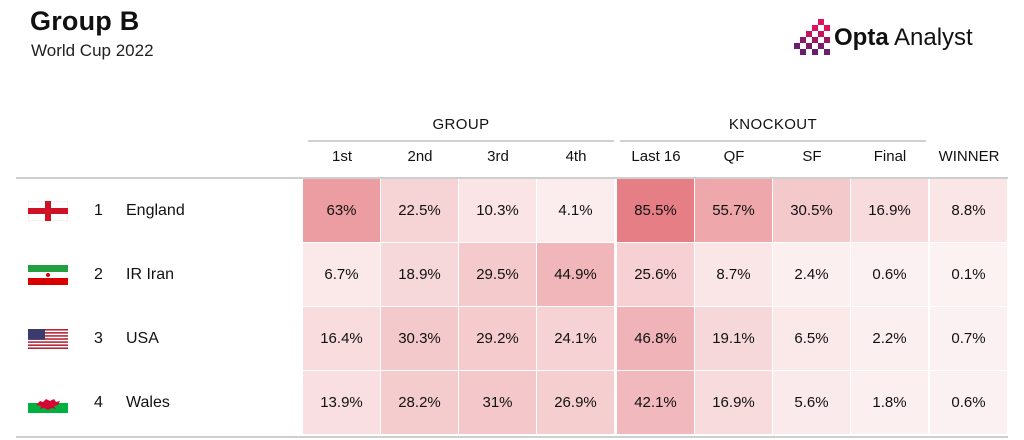 This screenshot has width=1024, height=440. Describe the element at coordinates (811, 338) in the screenshot. I see `cell-usa-sf: 6.5%` at that location.